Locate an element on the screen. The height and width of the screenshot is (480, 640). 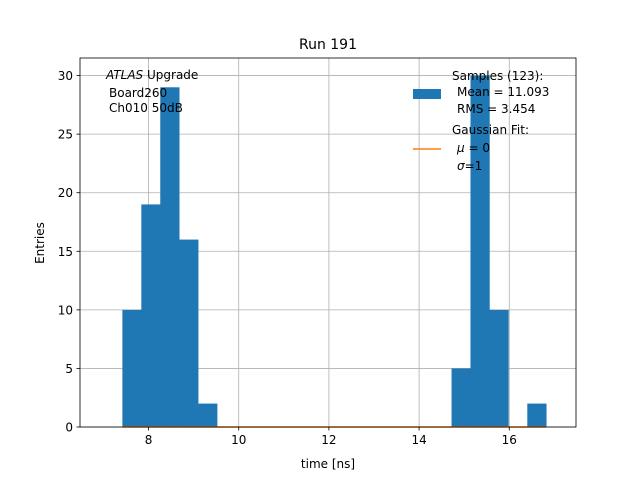
legend-mean: Mean = 11.093 is located at coordinates (503, 92).